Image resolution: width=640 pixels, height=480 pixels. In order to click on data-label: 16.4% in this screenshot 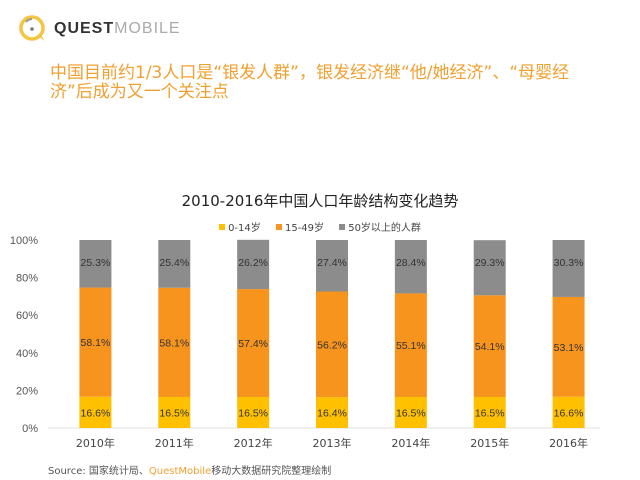, I will do `click(332, 414)`.